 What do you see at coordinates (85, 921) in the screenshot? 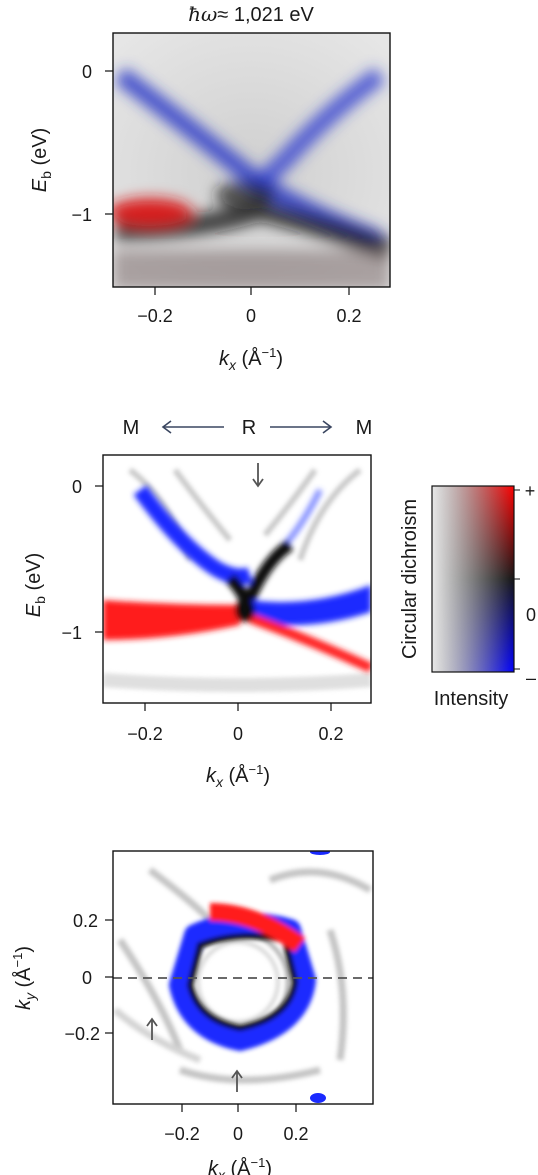
I see `bot-y-tick-0: 0.2` at bounding box center [85, 921].